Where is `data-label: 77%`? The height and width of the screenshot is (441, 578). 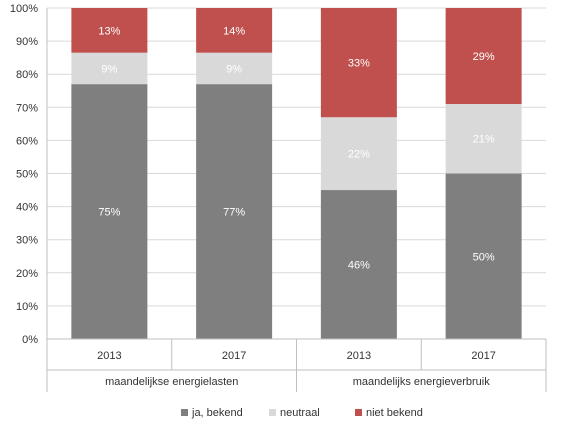
data-label: 77% is located at coordinates (234, 213).